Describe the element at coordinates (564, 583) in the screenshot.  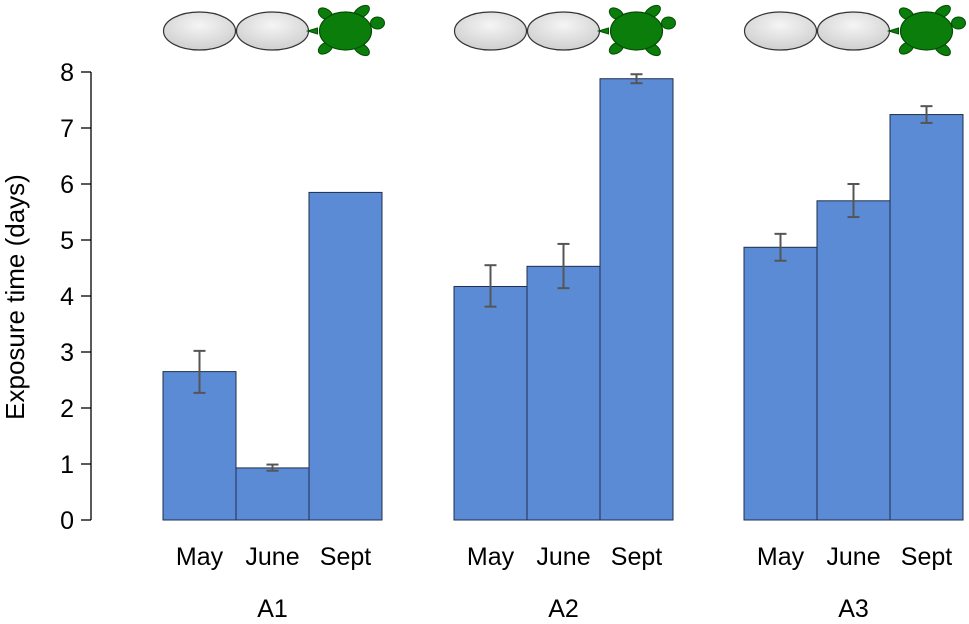
I see `category-labels: May June Sept A1 May June Sept A2 May June Sept A3` at that location.